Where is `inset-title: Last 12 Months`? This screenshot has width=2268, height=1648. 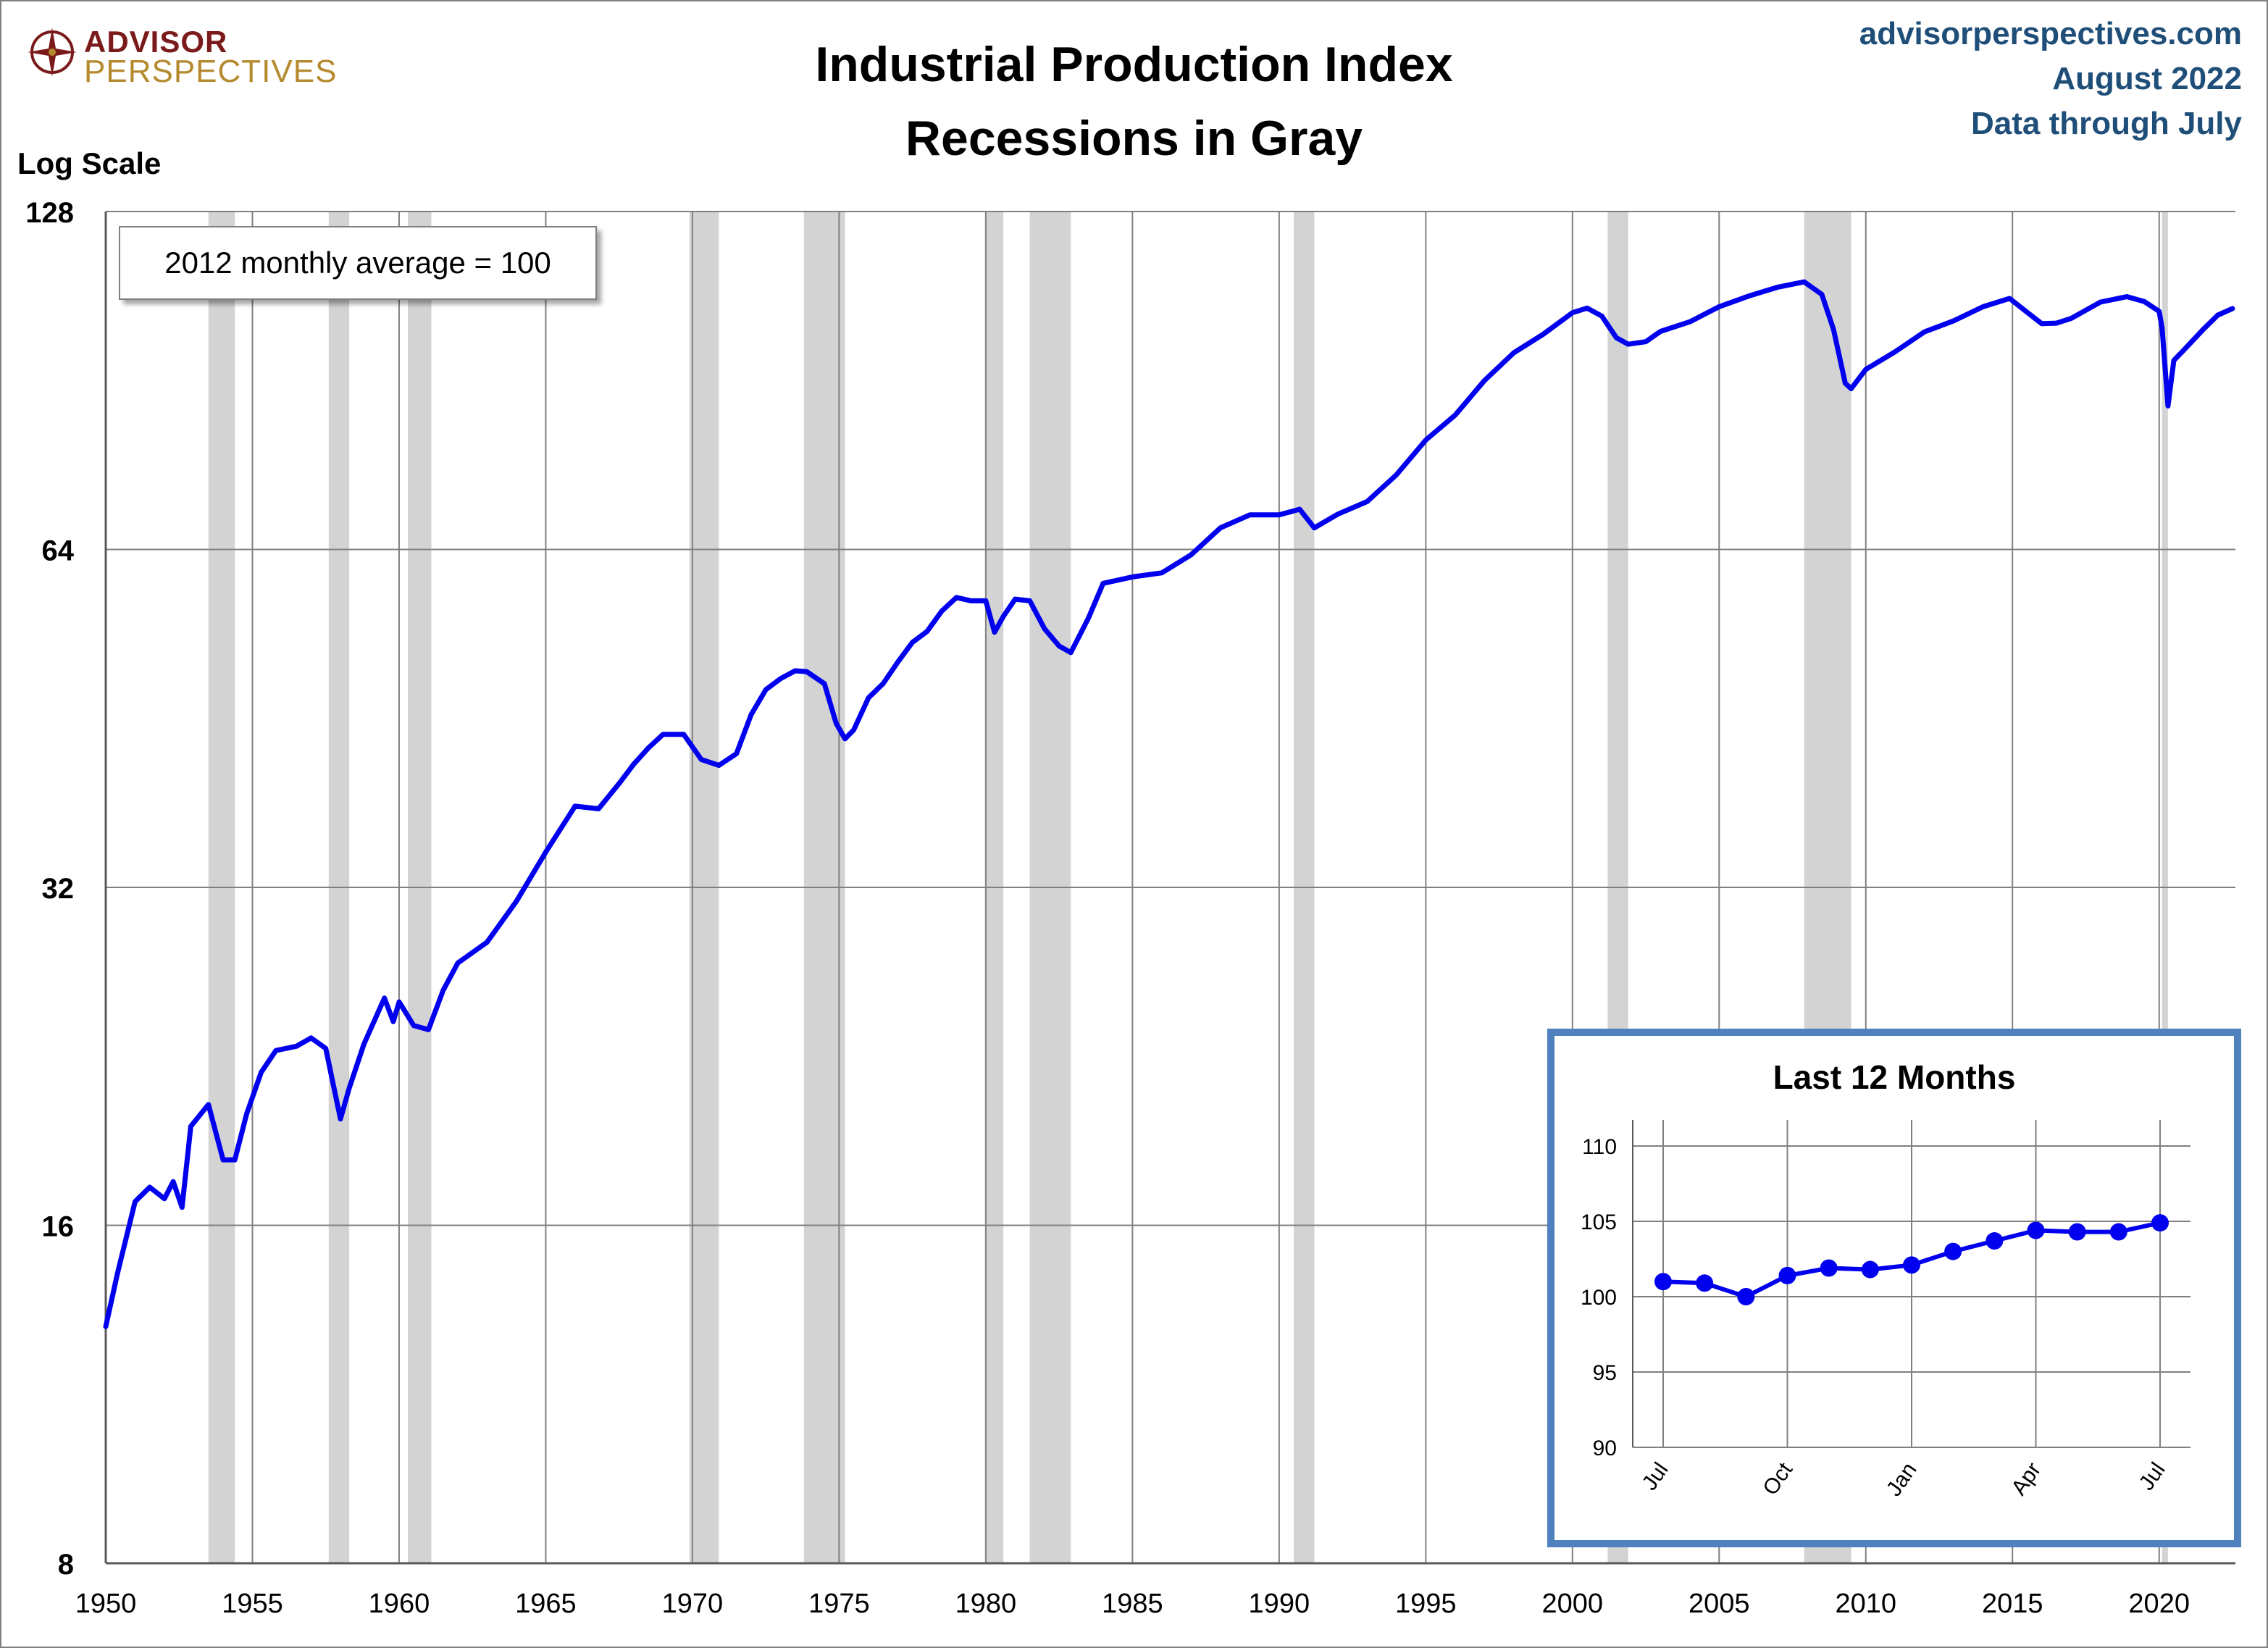
inset-title: Last 12 Months is located at coordinates (1895, 1077).